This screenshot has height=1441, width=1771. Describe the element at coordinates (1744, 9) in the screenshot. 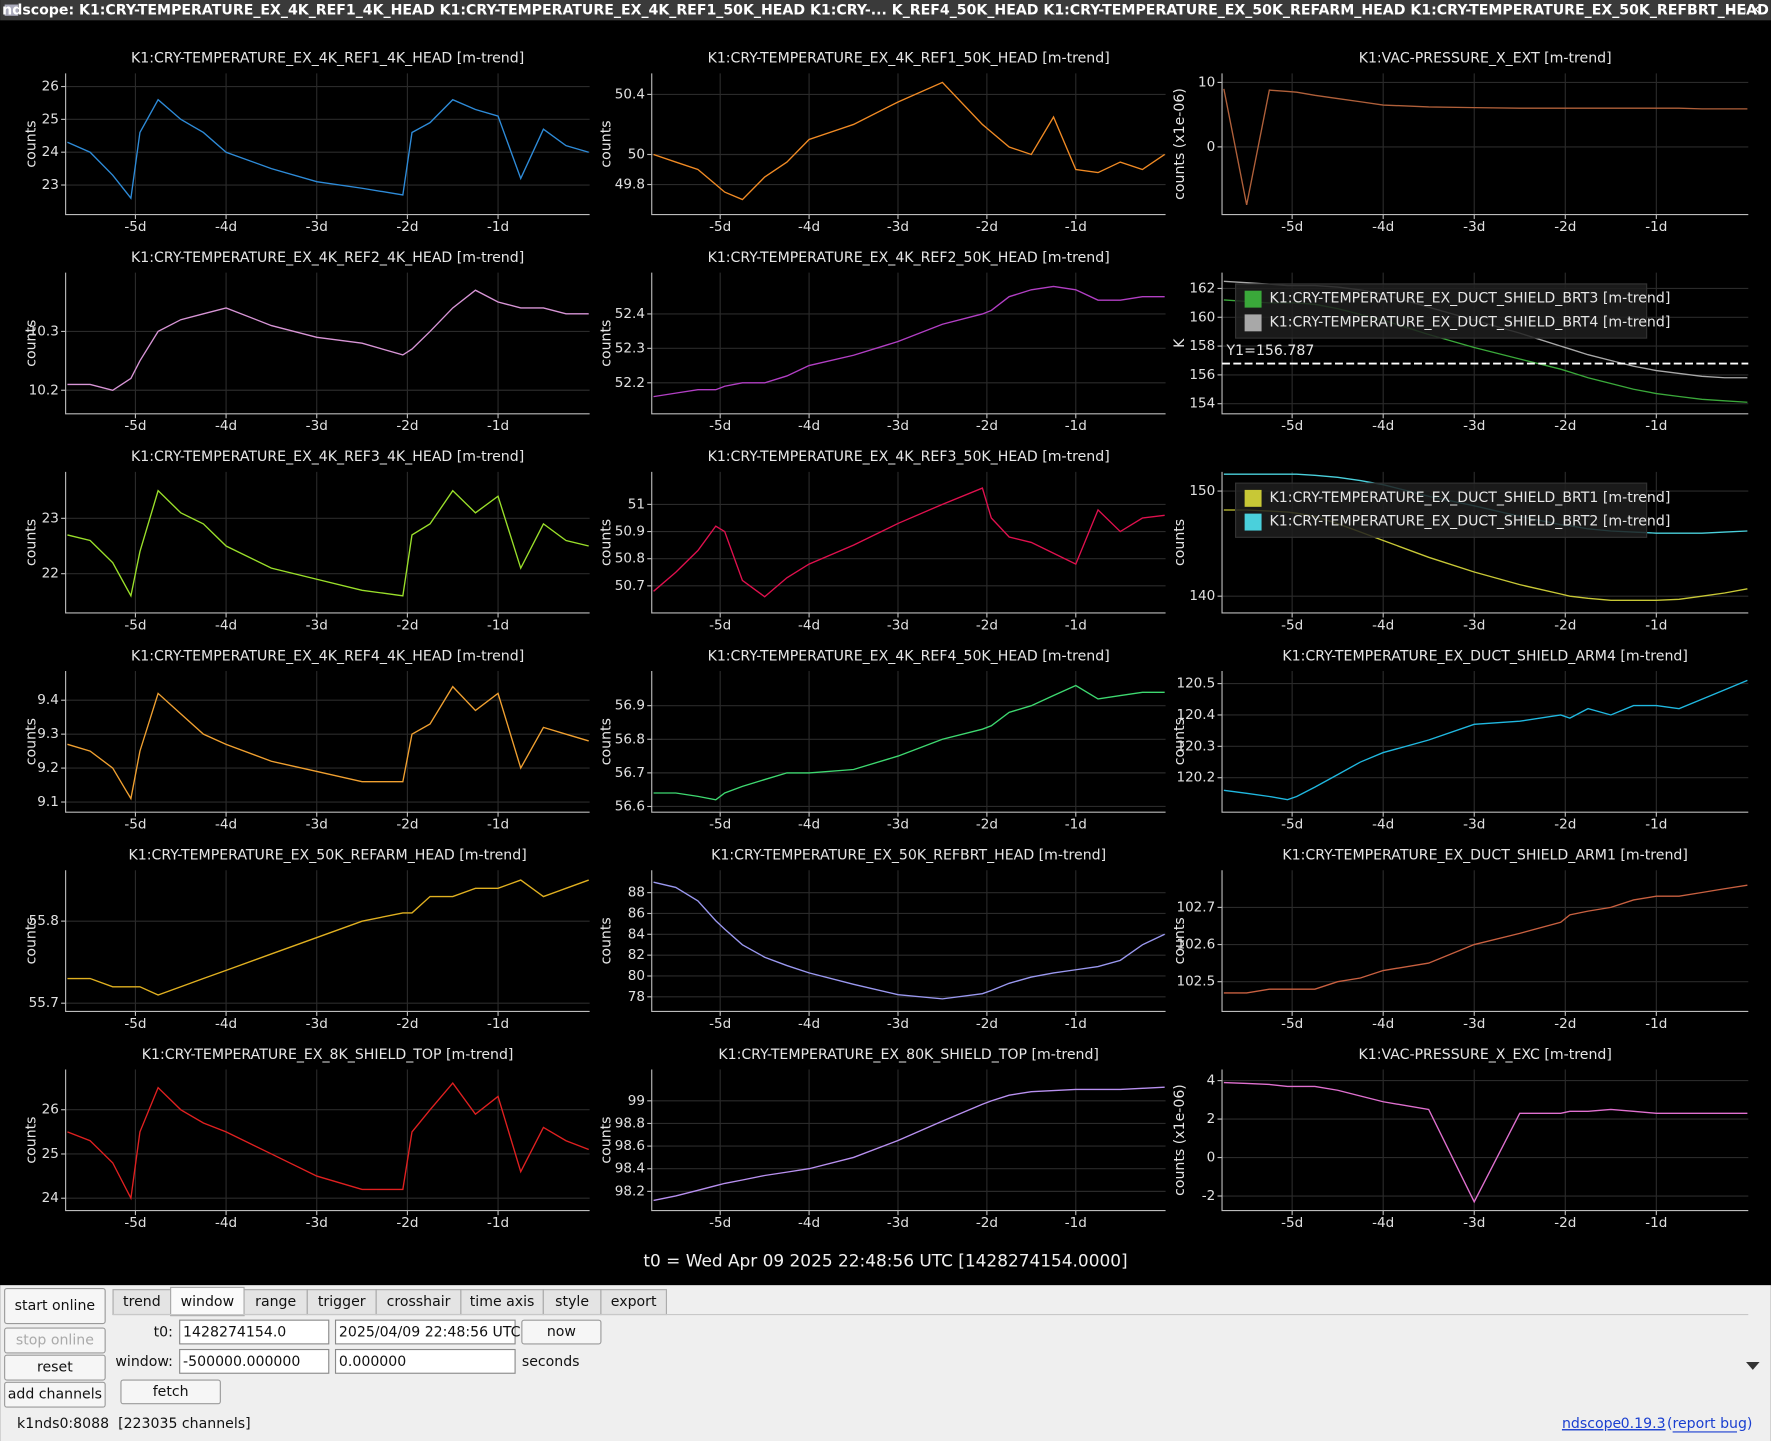

I see `window-buttons: – ▫ ✕` at that location.